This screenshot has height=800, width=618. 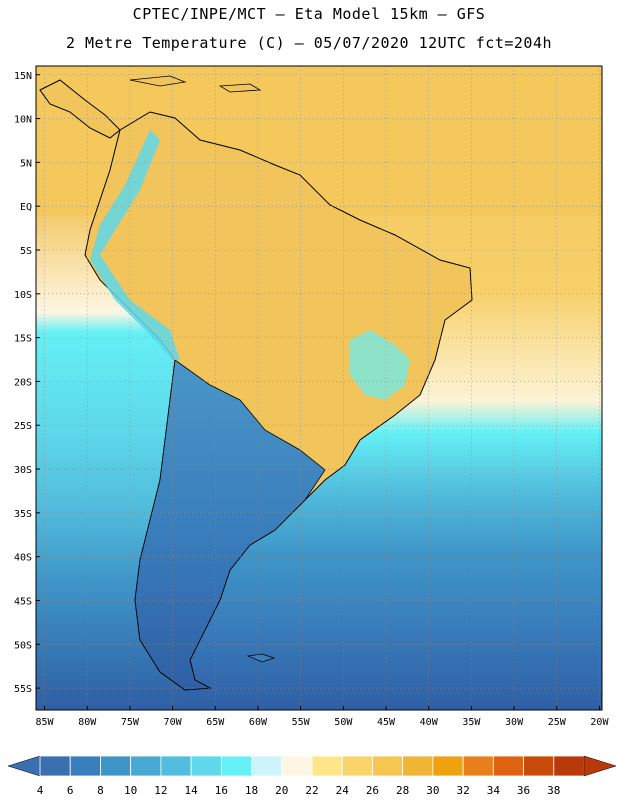 What do you see at coordinates (261, 658) in the screenshot?
I see `falkland-islands` at bounding box center [261, 658].